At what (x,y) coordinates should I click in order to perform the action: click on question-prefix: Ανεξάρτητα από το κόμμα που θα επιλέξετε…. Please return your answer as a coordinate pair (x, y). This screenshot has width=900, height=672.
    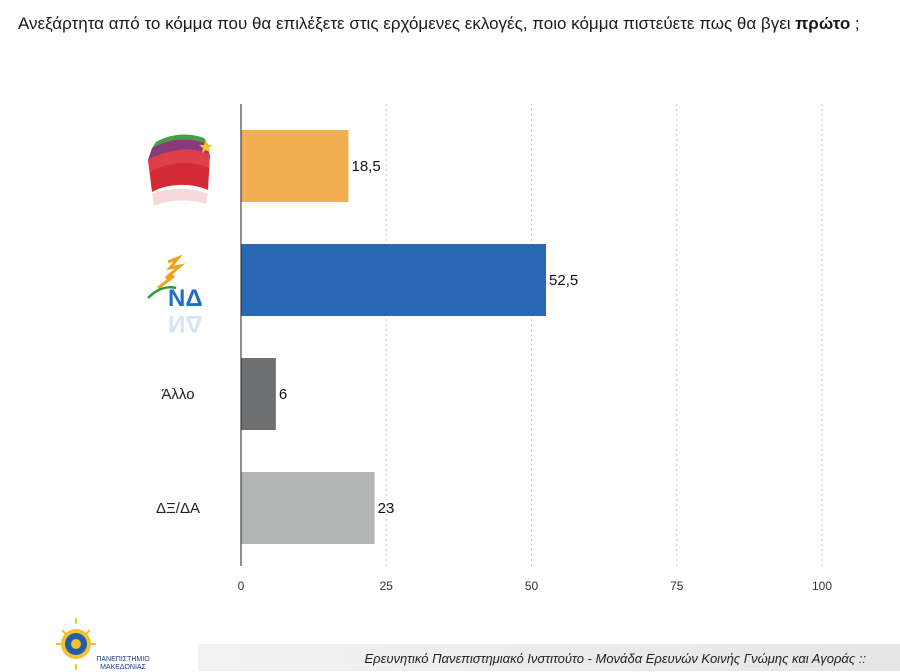
    Looking at the image, I should click on (407, 23).